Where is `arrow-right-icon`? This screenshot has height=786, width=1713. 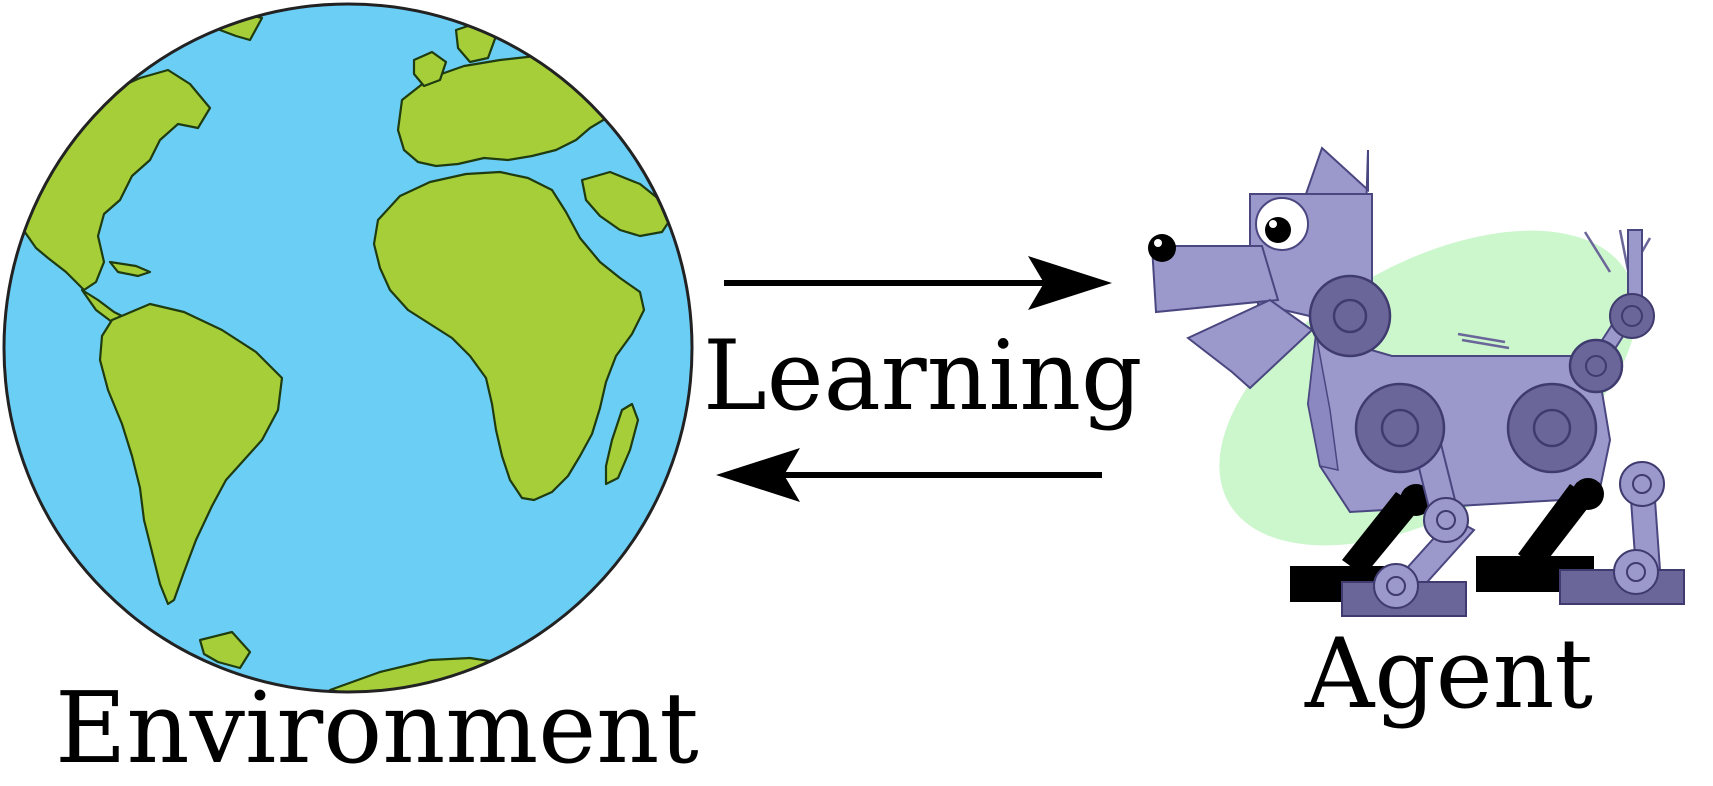
arrow-right-icon is located at coordinates (918, 283).